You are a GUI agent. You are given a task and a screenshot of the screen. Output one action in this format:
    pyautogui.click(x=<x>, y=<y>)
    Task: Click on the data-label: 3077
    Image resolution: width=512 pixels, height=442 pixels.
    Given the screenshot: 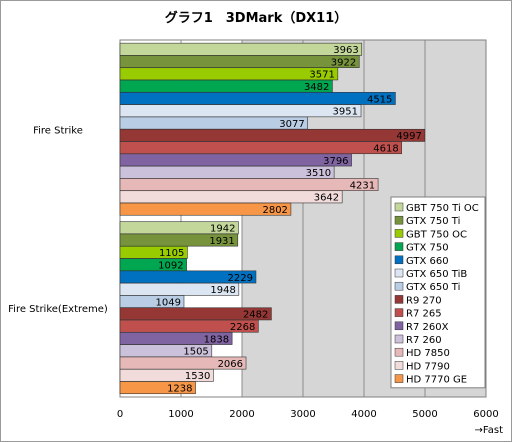 What is the action you would take?
    pyautogui.click(x=291, y=124)
    